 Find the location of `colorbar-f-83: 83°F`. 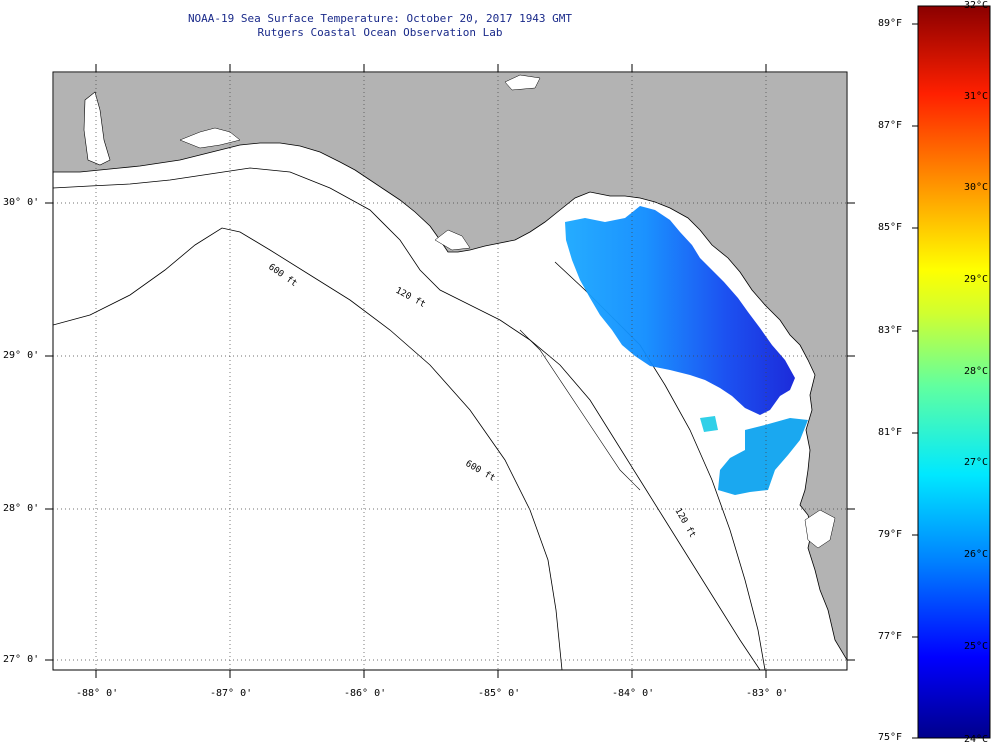

colorbar-f-83: 83°F is located at coordinates (890, 330).